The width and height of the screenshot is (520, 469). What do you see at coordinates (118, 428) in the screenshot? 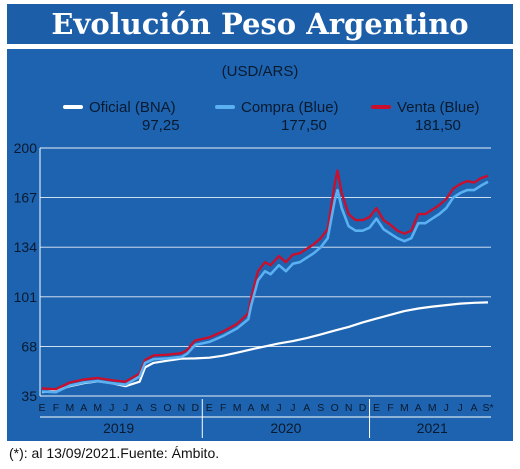
I see `year-label: 2019` at bounding box center [118, 428].